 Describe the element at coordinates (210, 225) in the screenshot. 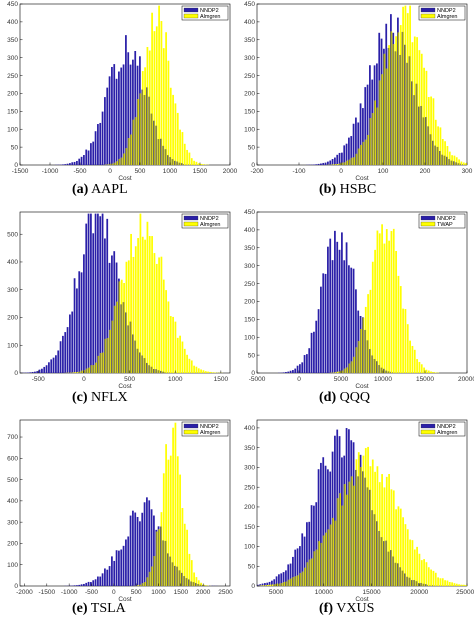

I see `legend-label: Almgren` at that location.